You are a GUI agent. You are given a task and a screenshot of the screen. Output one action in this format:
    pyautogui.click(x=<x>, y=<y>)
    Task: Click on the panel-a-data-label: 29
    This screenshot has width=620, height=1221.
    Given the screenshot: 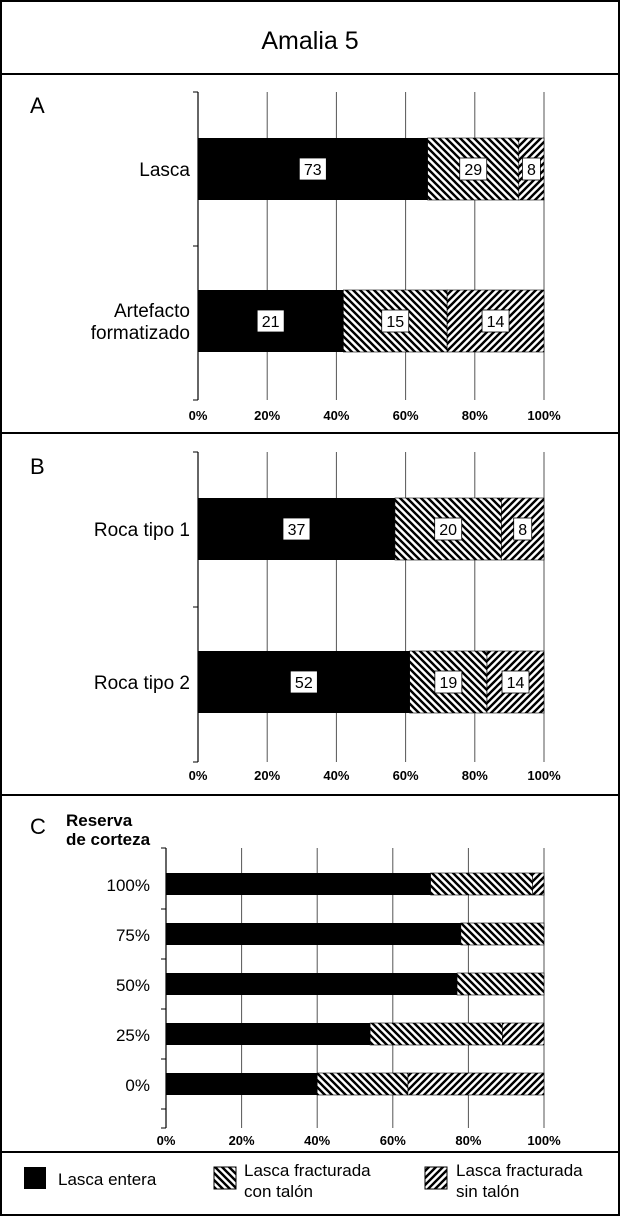 What is the action you would take?
    pyautogui.click(x=473, y=170)
    